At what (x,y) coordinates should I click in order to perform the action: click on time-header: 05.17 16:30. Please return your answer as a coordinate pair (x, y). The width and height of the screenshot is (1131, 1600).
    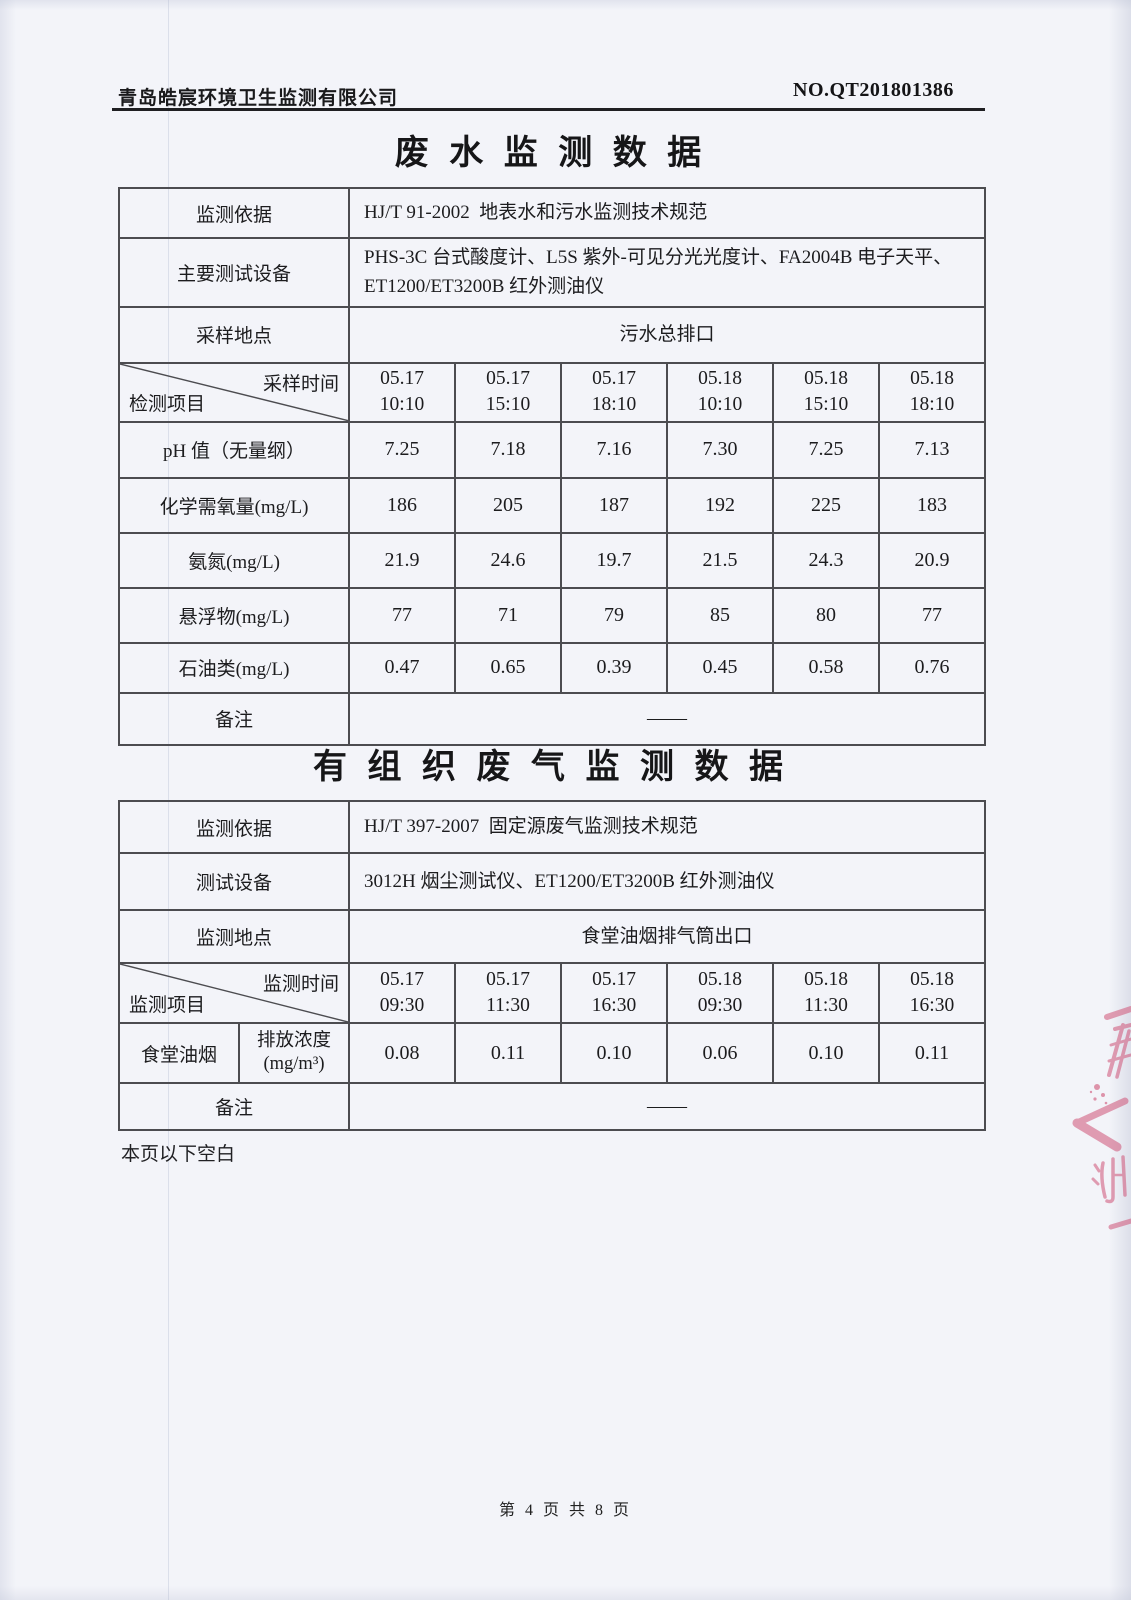
    Looking at the image, I should click on (614, 993).